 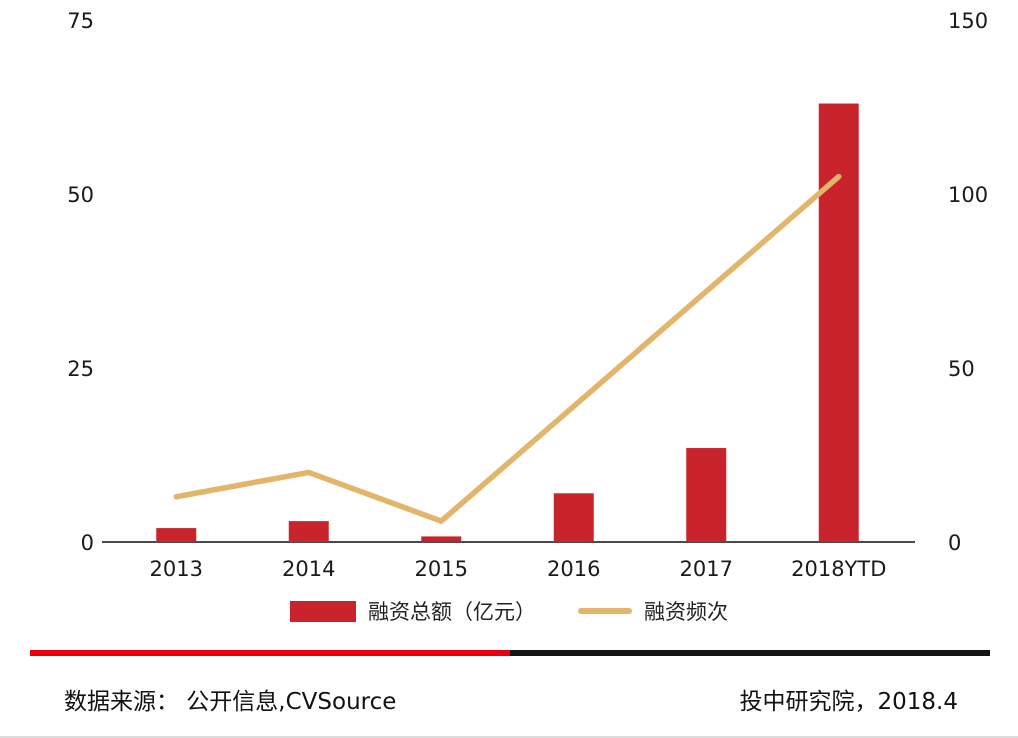 I want to click on left-axis-tick: 50, so click(x=80, y=195).